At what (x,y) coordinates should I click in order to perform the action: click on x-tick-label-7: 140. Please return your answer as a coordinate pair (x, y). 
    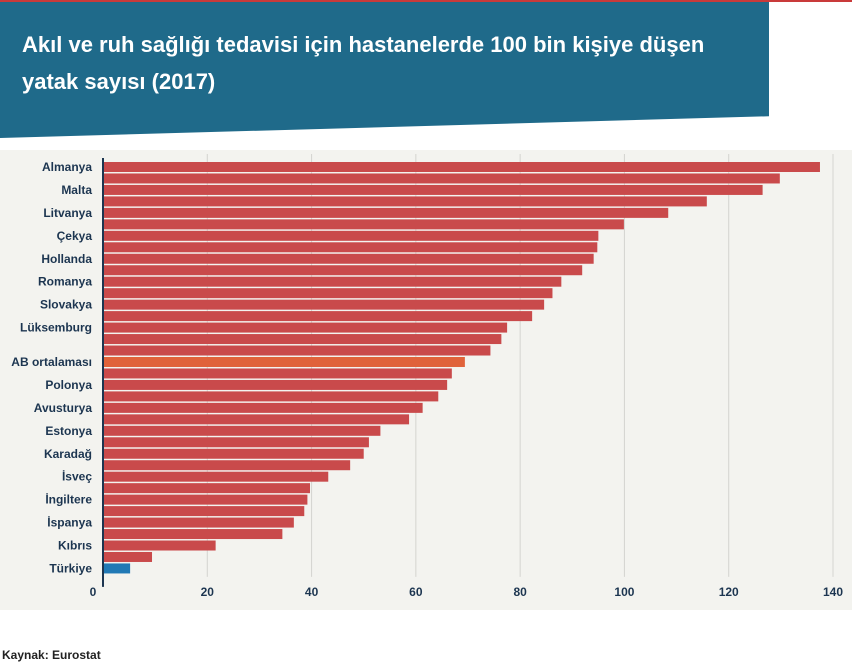
    Looking at the image, I should click on (833, 592).